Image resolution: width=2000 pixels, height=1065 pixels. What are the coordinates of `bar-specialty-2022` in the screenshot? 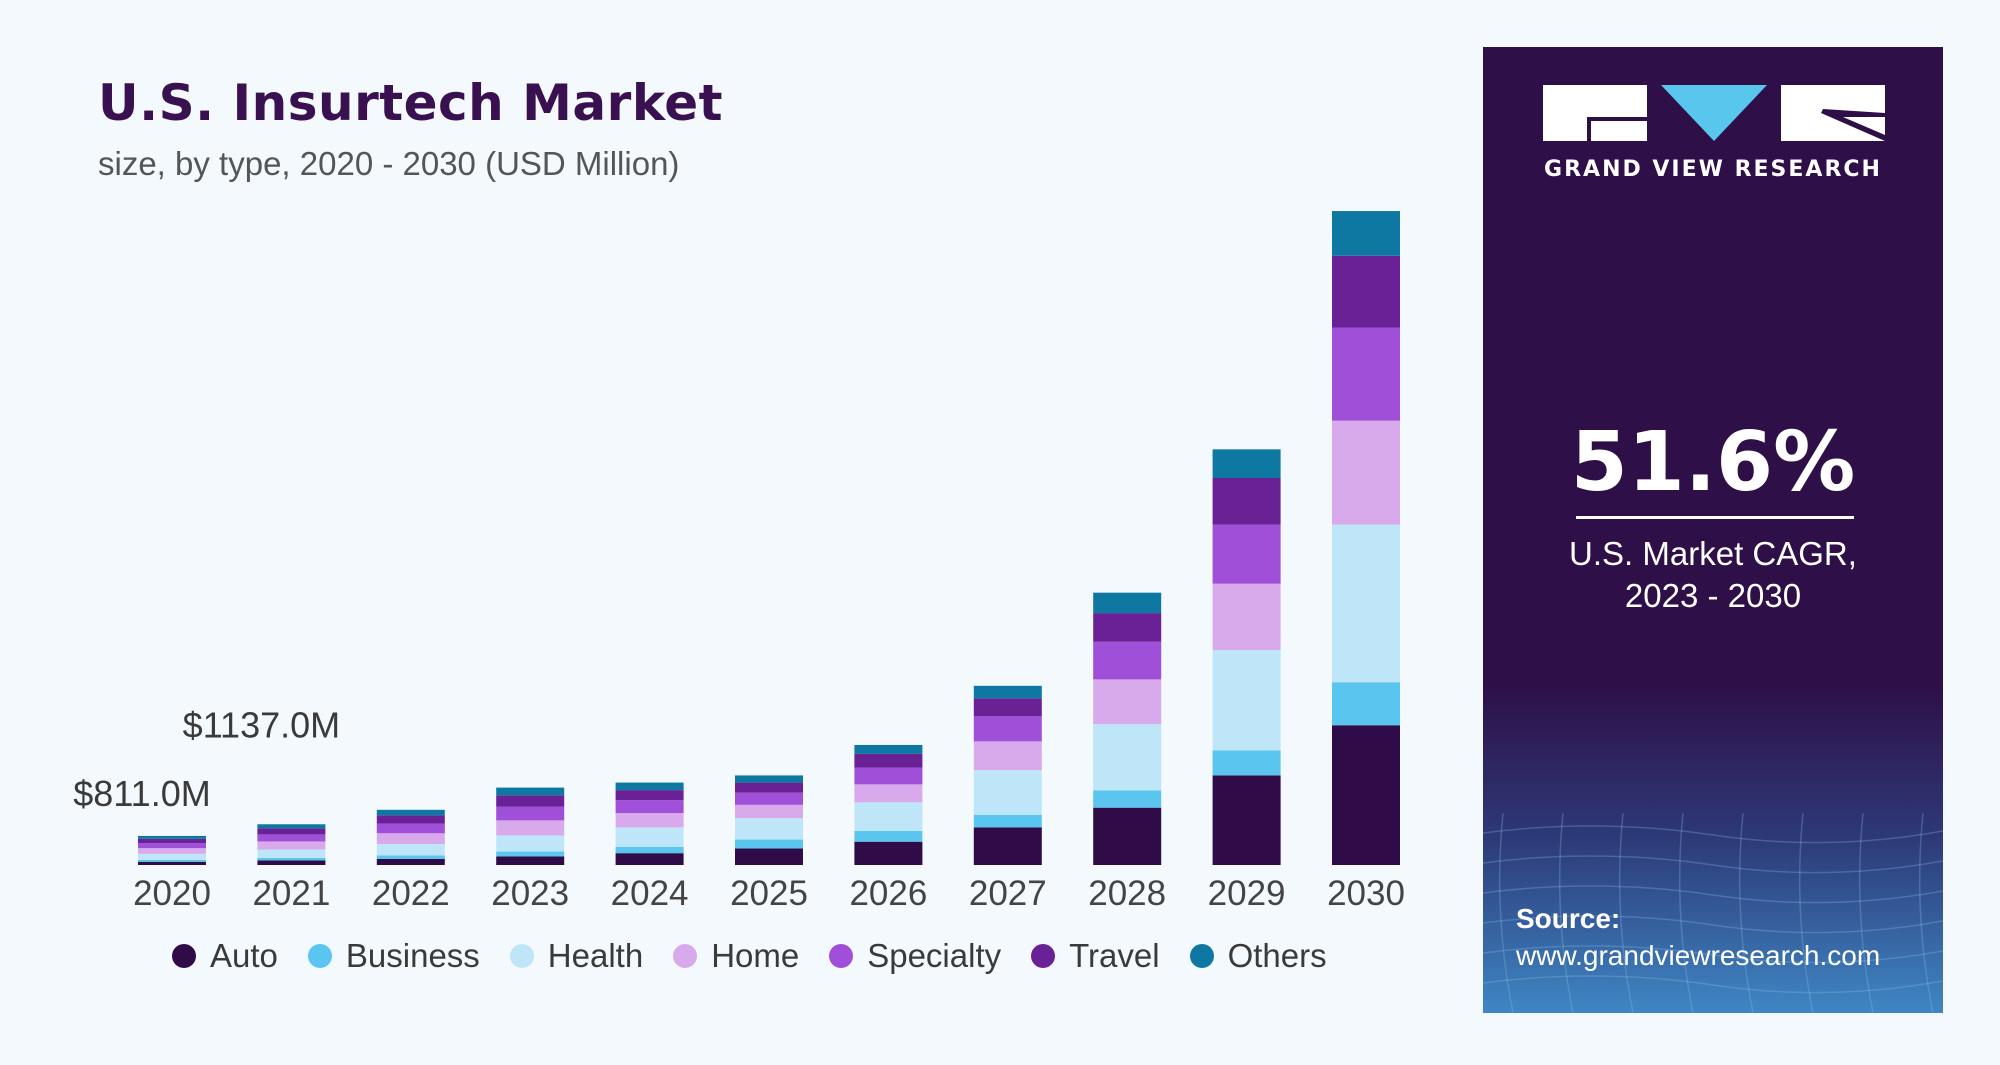 It's located at (410, 828).